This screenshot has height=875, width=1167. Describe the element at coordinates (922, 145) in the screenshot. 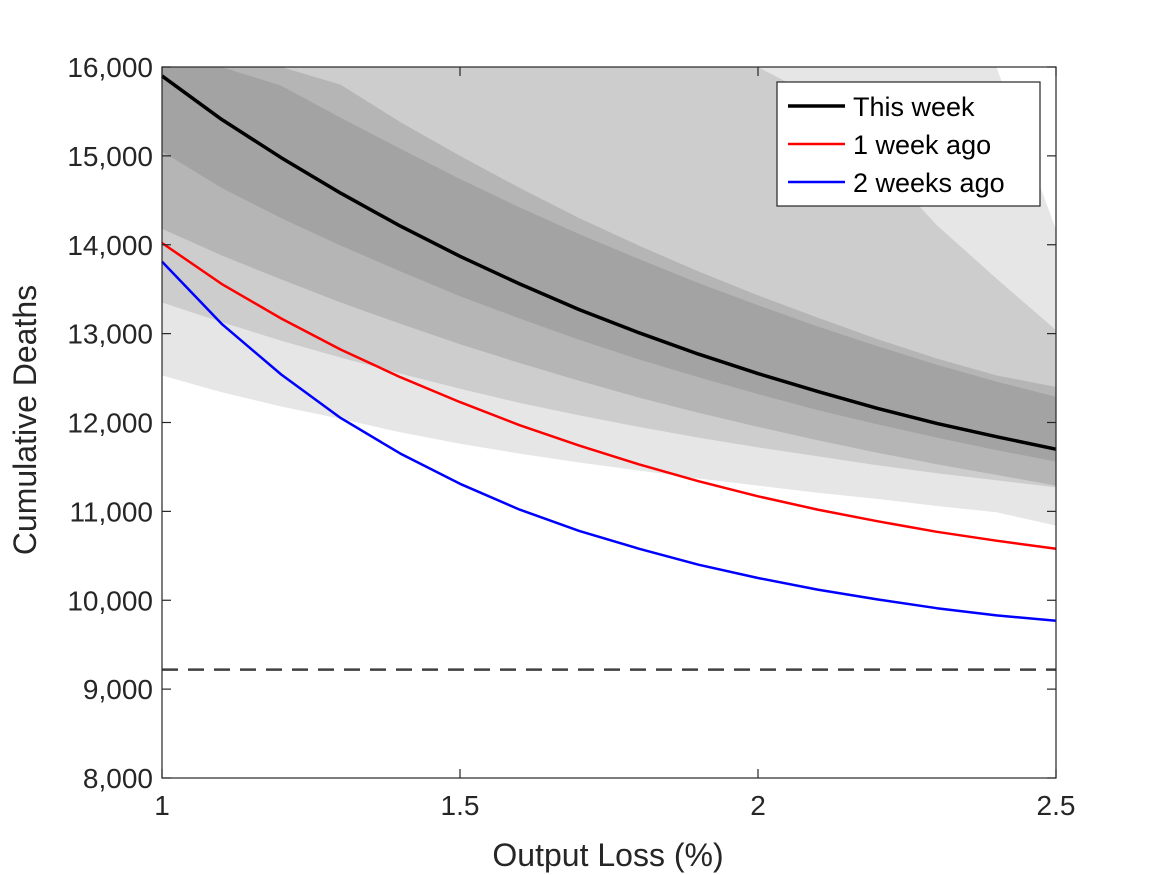

I see `legend-label: 1 week ago` at that location.